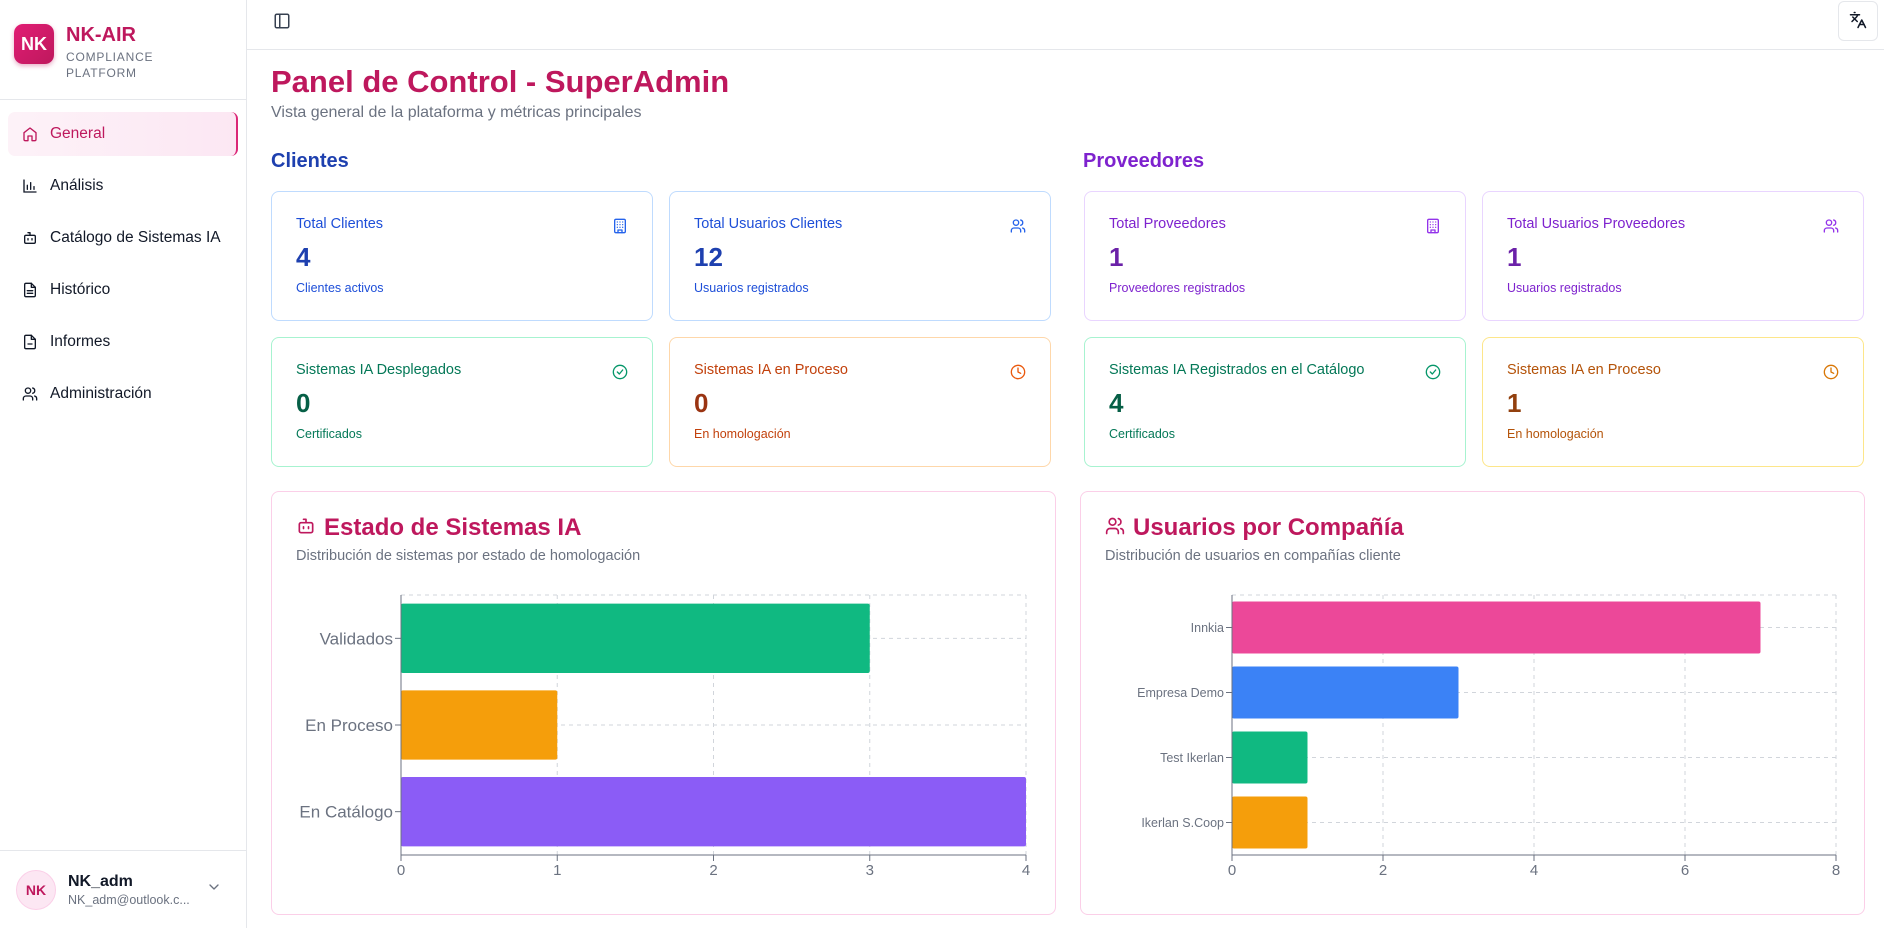  I want to click on sidebar-item-label: Catálogo de Sistemas IA, so click(135, 237).